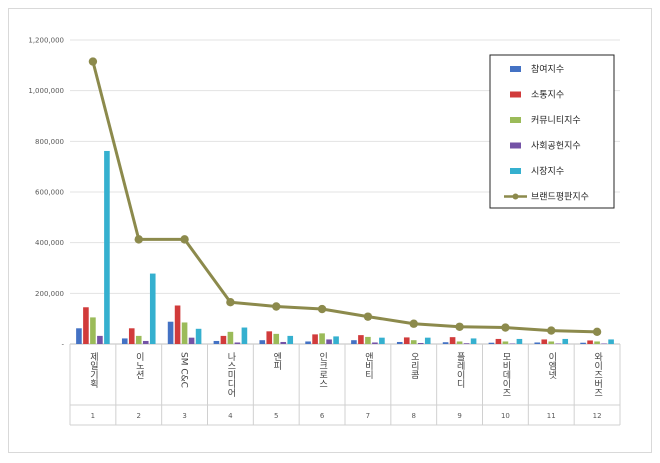  What do you see at coordinates (49, 193) in the screenshot?
I see `y-tick-label: 600,000` at bounding box center [49, 193].